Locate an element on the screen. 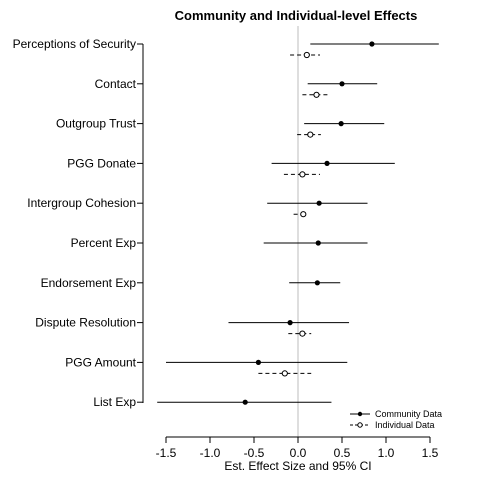 The width and height of the screenshot is (480, 480). y-tick-label: Percent Exp is located at coordinates (104, 243).